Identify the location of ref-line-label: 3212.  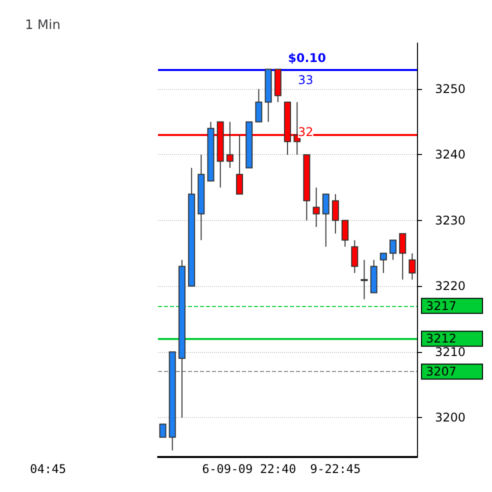
(441, 339).